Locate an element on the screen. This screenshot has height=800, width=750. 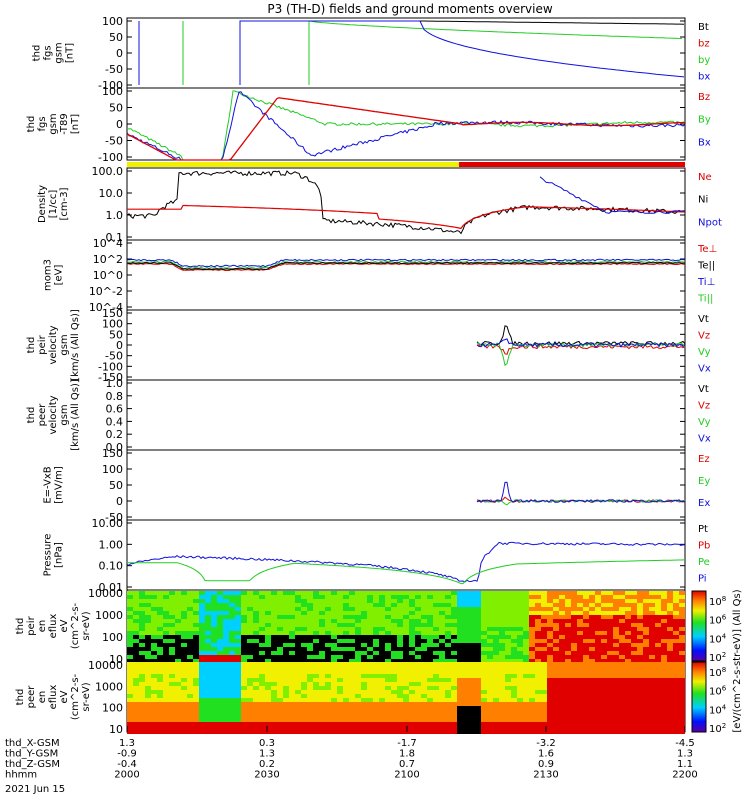
ylabel-line: Density is located at coordinates (42, 204).